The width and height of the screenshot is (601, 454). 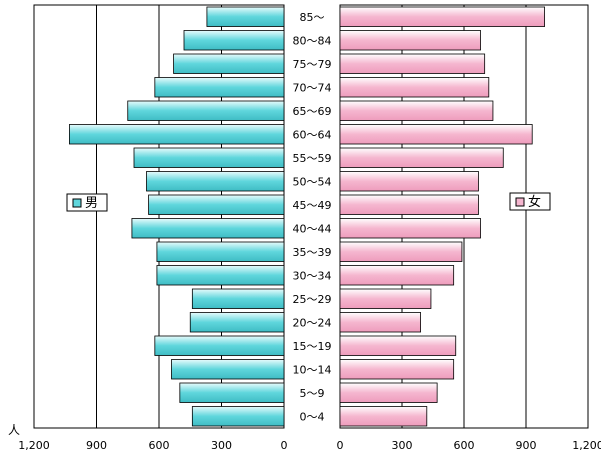 I want to click on legend-female-label: 女, so click(x=534, y=202).